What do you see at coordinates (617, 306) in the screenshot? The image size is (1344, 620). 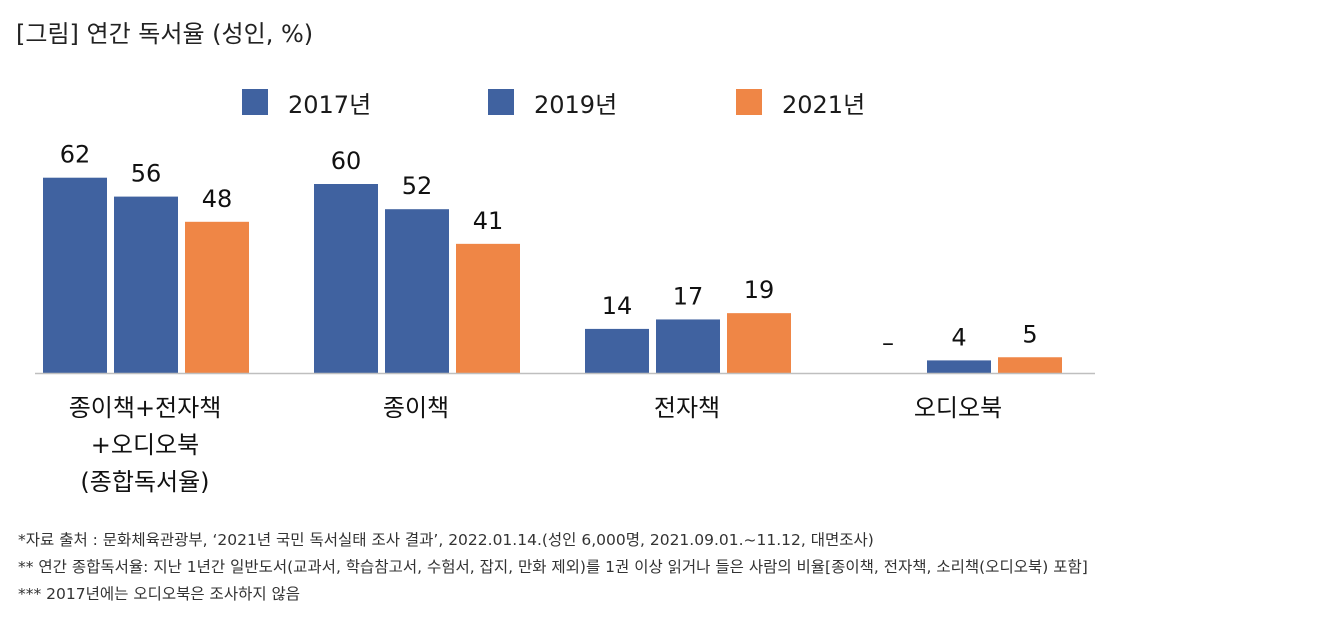 I see `value-label-2017년-2: 14` at bounding box center [617, 306].